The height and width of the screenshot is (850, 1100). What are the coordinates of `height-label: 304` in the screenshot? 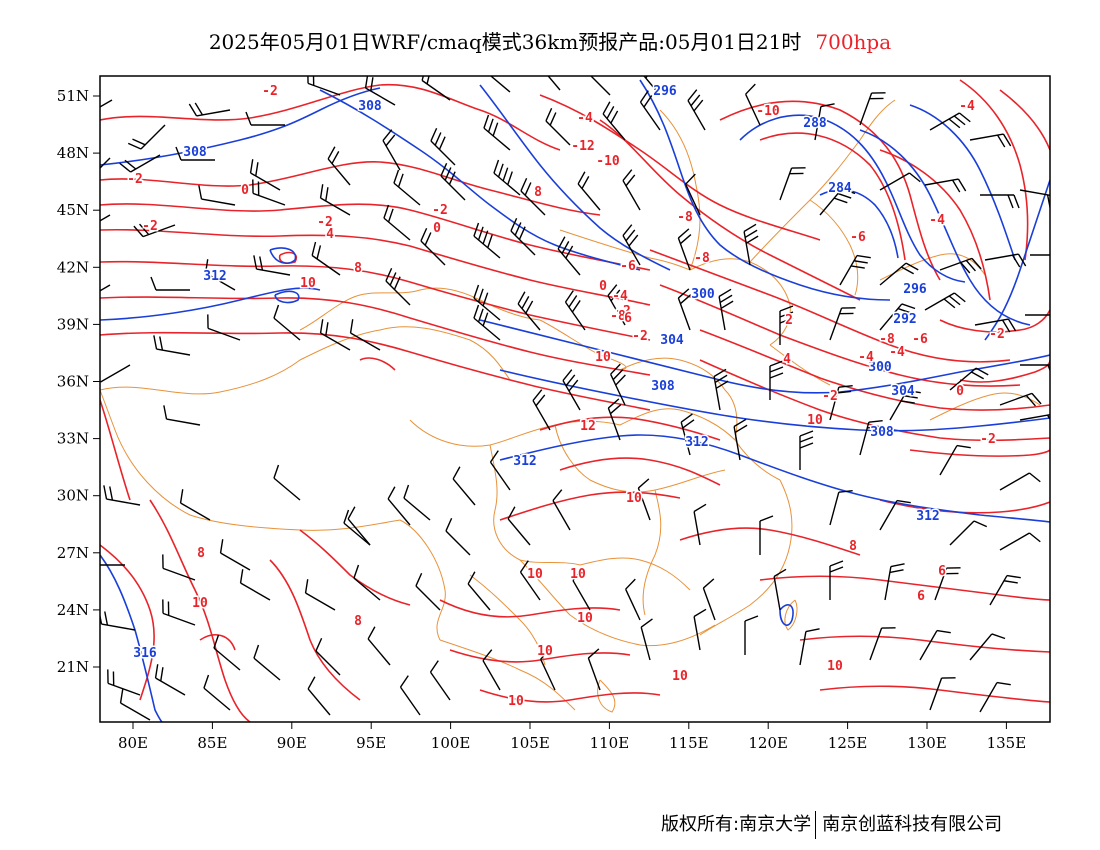 It's located at (672, 340).